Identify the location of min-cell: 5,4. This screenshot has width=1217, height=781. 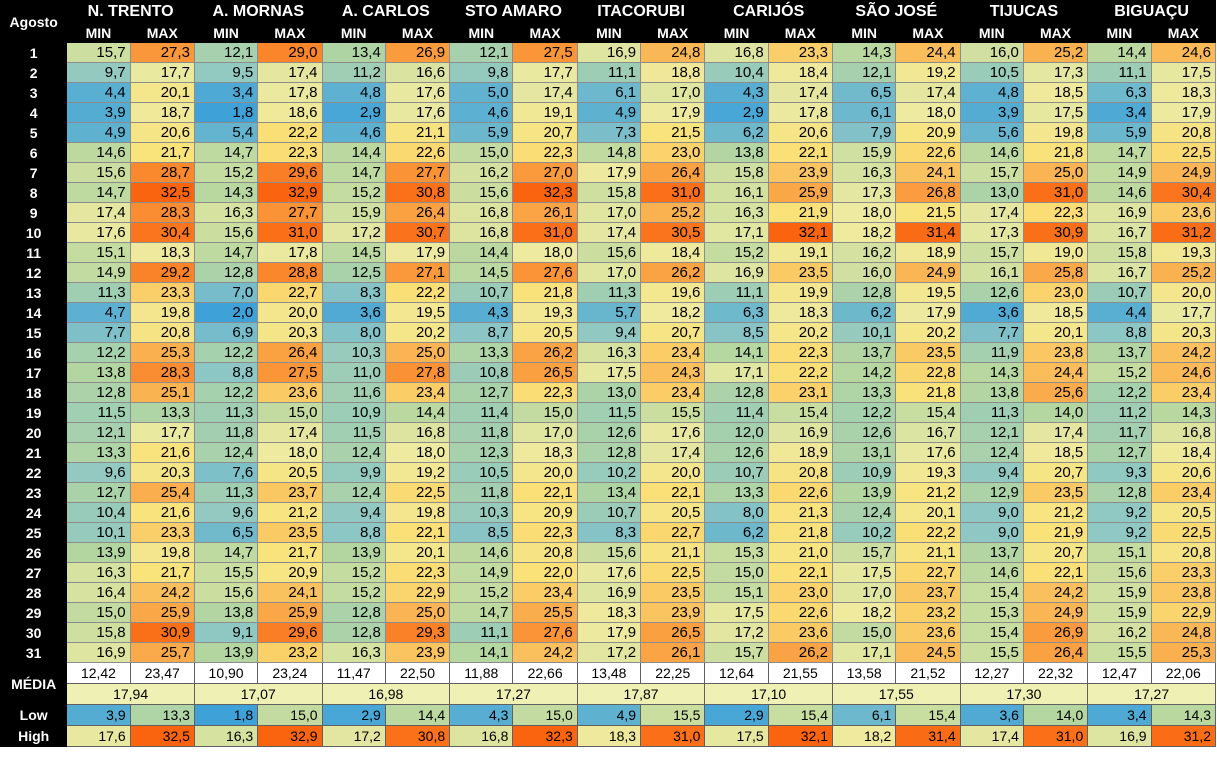
(226, 132).